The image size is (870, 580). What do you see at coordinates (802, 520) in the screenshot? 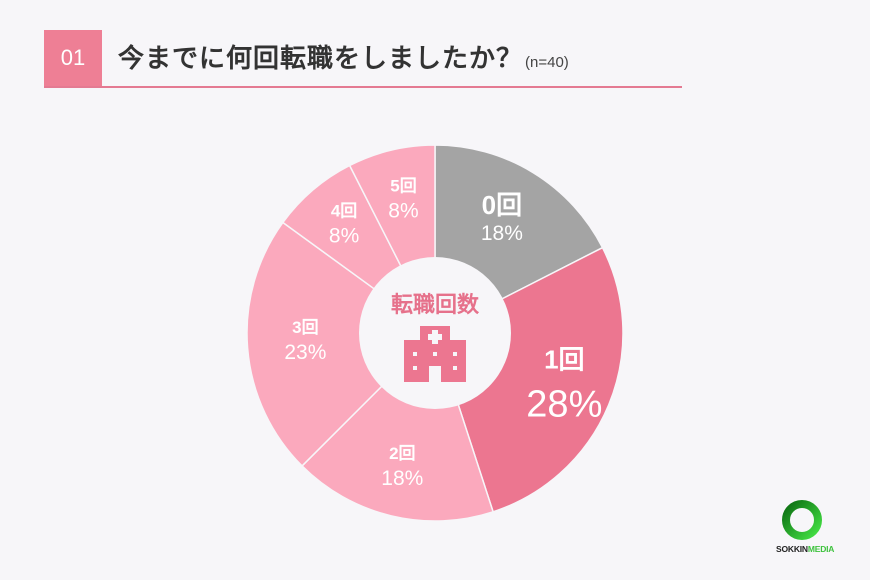
I see `logo-ring-icon` at bounding box center [802, 520].